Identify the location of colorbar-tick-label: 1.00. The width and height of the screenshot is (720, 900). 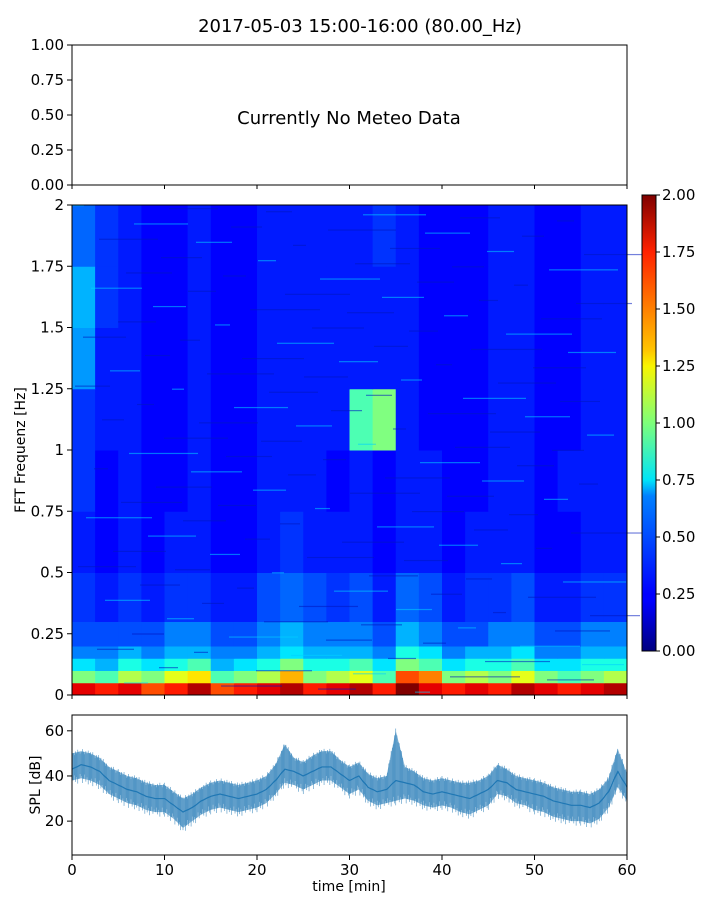
(678, 423).